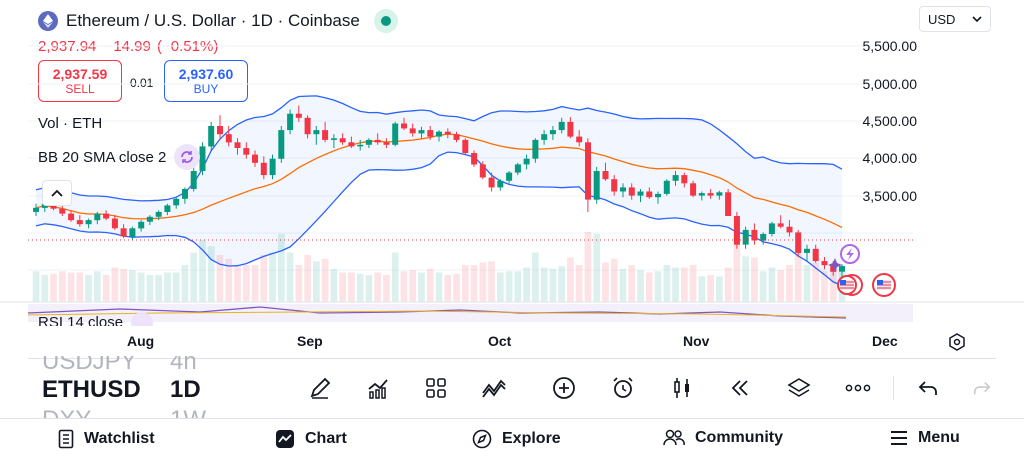  I want to click on drawing-tool-button, so click(320, 388).